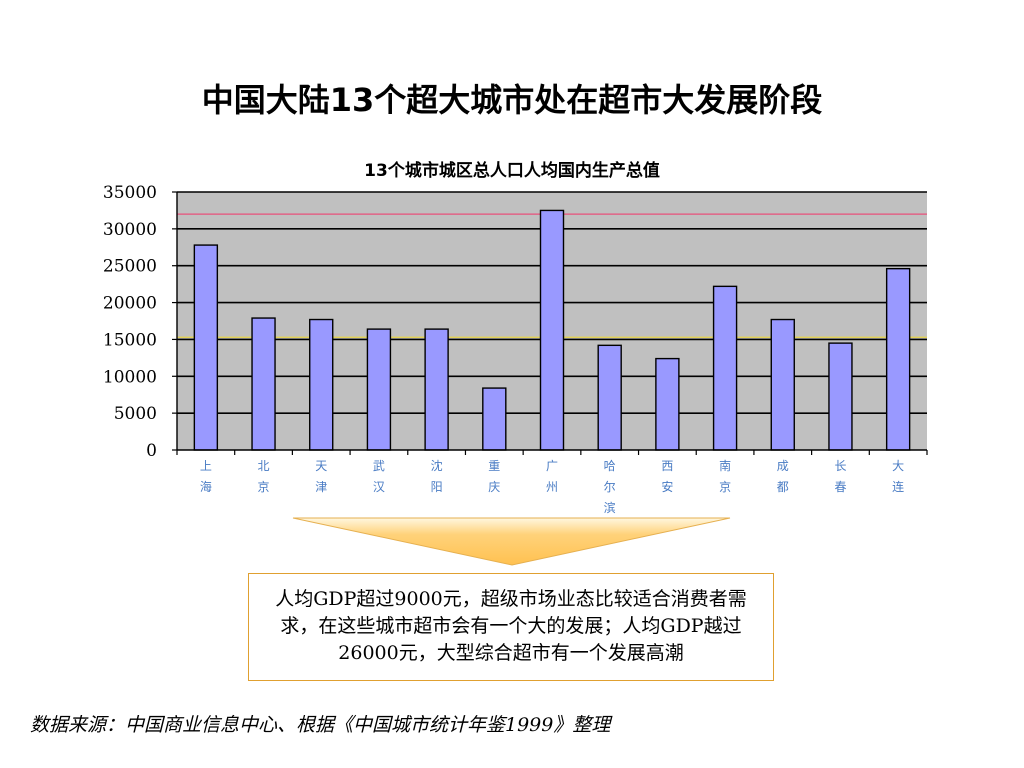  What do you see at coordinates (151, 451) in the screenshot?
I see `y-tick-label: 0` at bounding box center [151, 451].